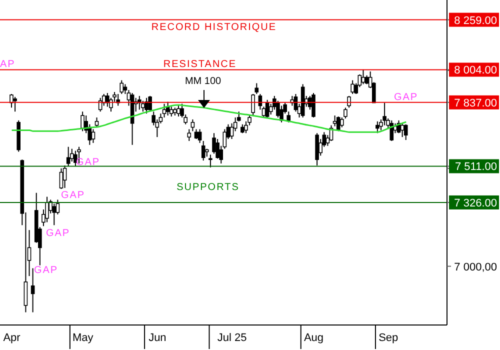  Describe the element at coordinates (83, 338) in the screenshot. I see `x-tick-label: May` at that location.